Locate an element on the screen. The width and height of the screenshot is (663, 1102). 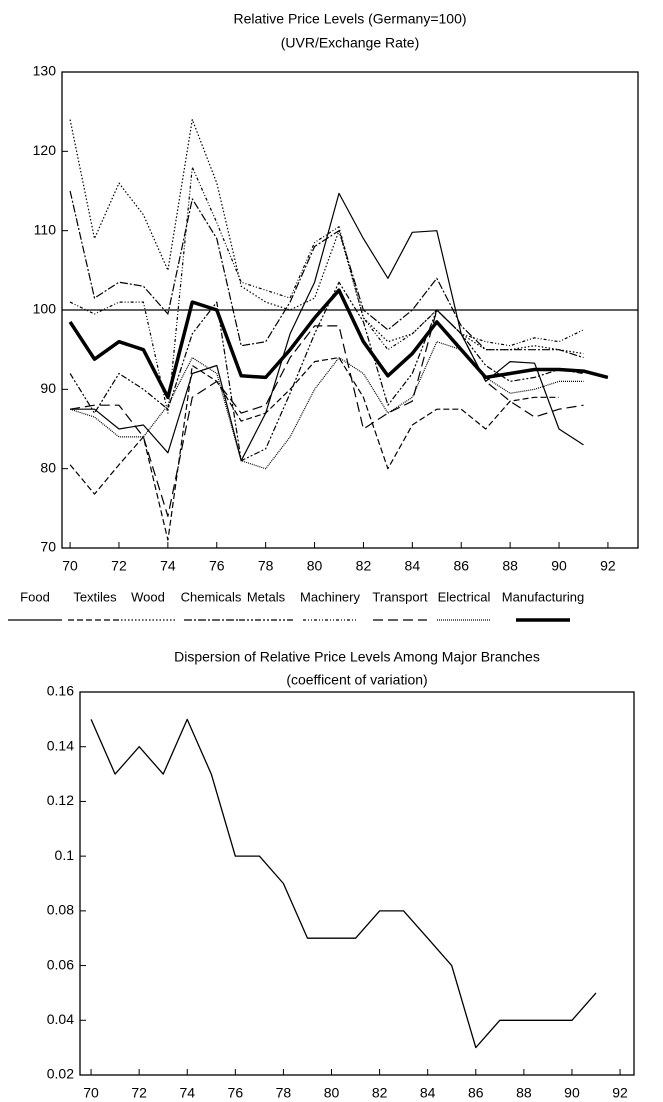
y-tick-label: 0.08 is located at coordinates (60, 910).